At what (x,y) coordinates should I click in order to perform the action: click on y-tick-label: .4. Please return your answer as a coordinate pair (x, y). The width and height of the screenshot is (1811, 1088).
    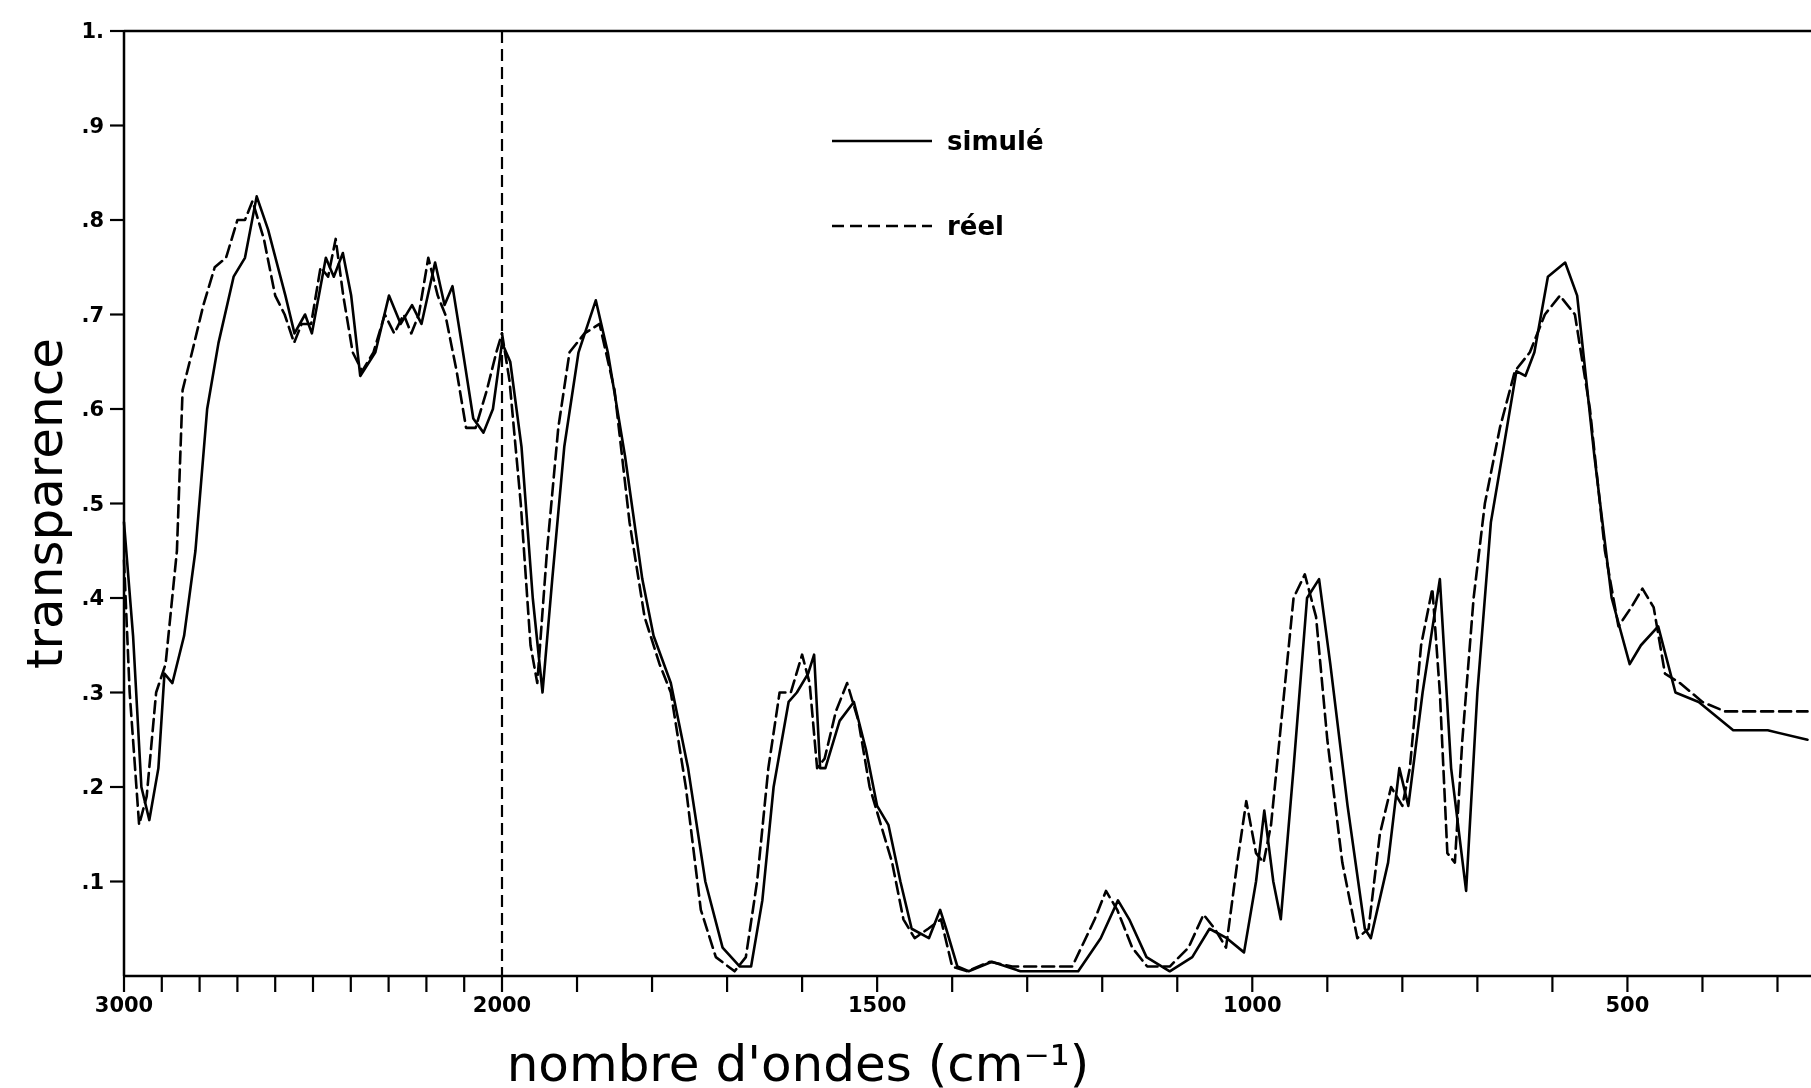
    Looking at the image, I should click on (92, 598).